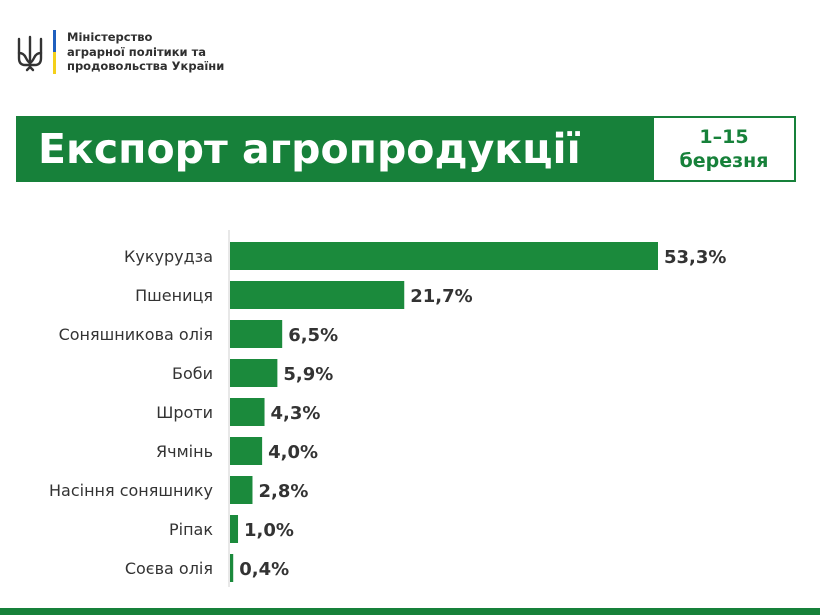  I want to click on category-label: Шроти, so click(184, 412).